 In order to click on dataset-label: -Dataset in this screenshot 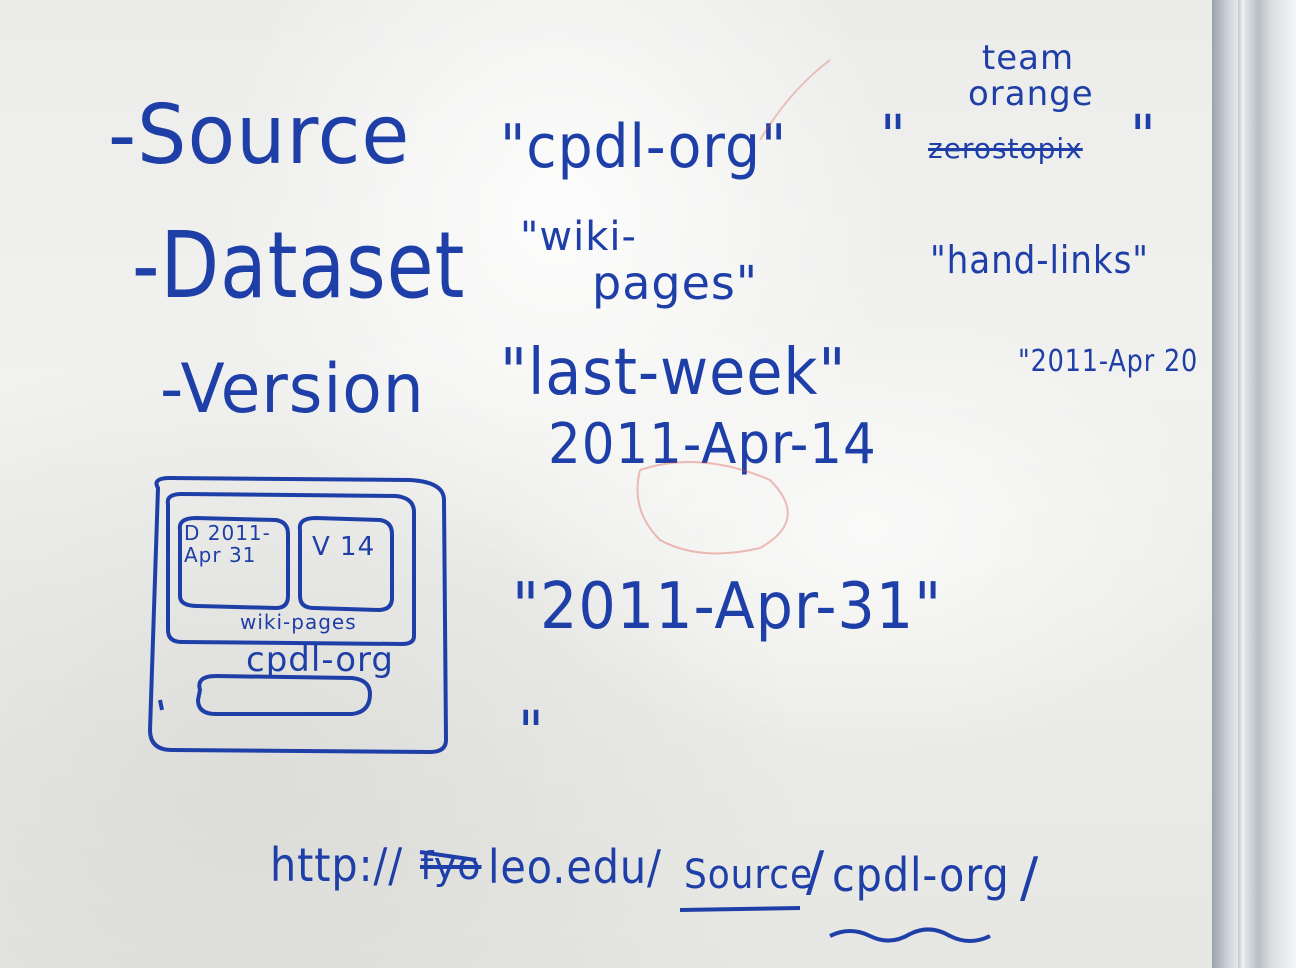, I will do `click(299, 265)`.